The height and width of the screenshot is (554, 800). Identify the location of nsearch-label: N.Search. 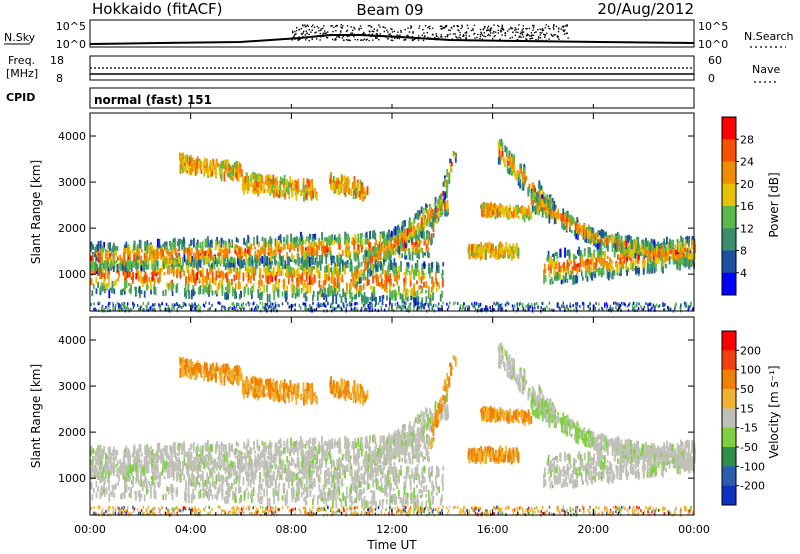
(769, 36).